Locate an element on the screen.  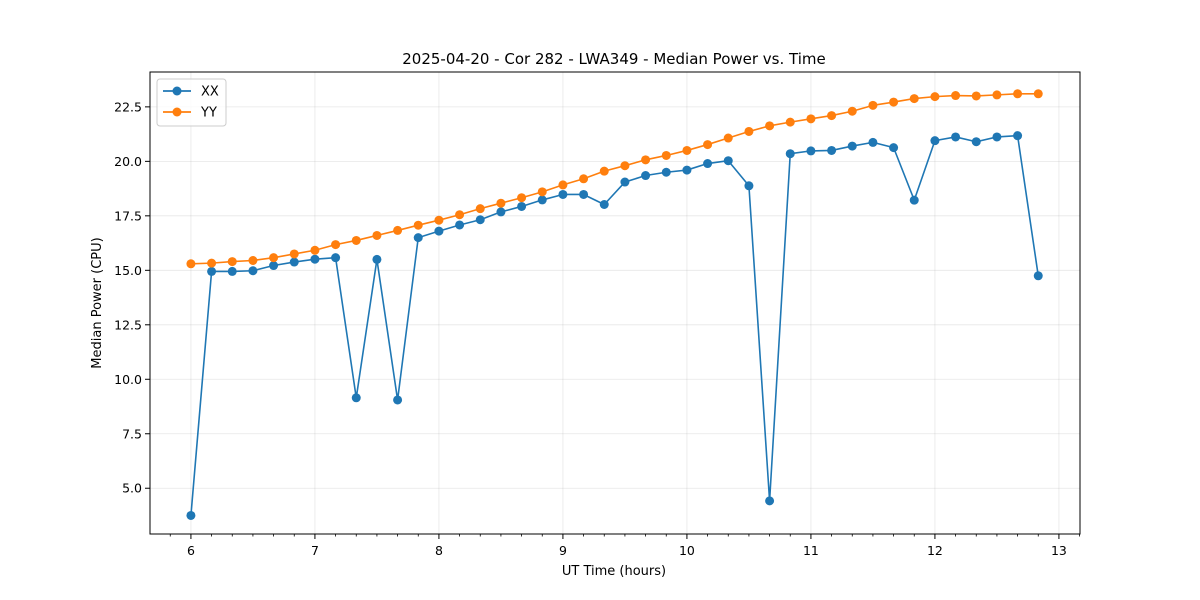
x-tick-label: 11 is located at coordinates (811, 550).